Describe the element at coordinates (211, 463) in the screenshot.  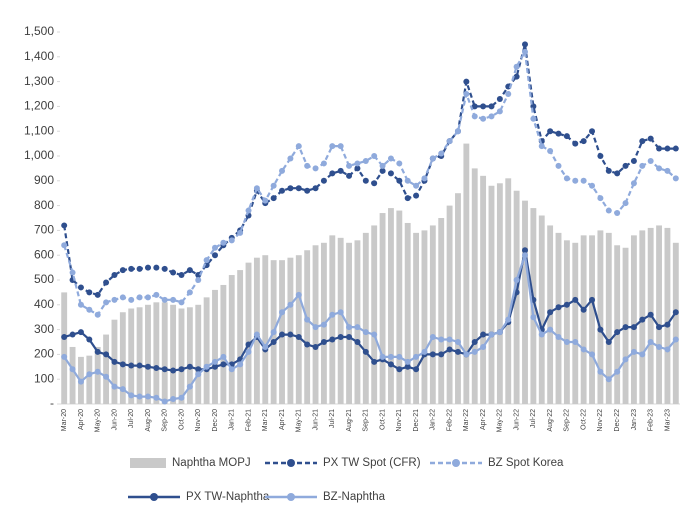
I see `legend-label: Naphtha MOPJ` at that location.